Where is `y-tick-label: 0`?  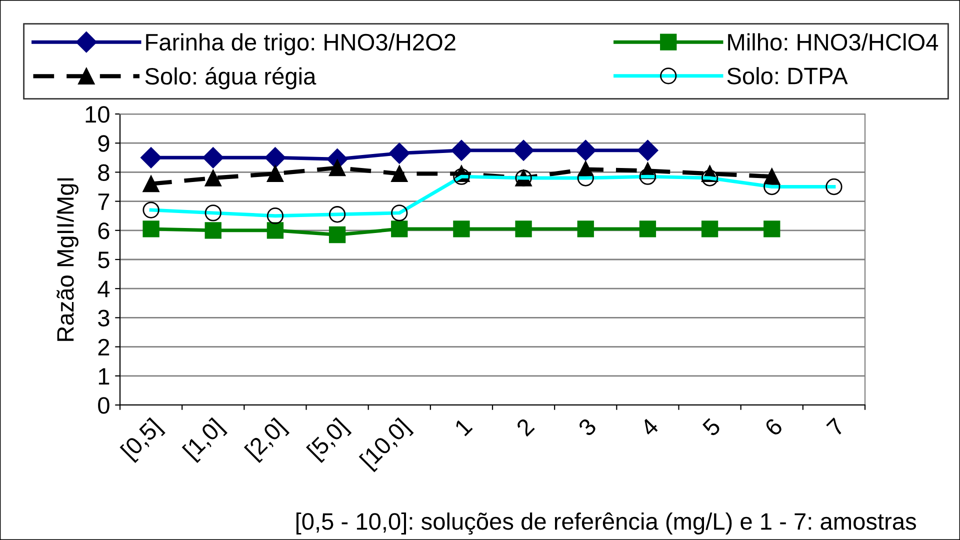 y-tick-label: 0 is located at coordinates (104, 405).